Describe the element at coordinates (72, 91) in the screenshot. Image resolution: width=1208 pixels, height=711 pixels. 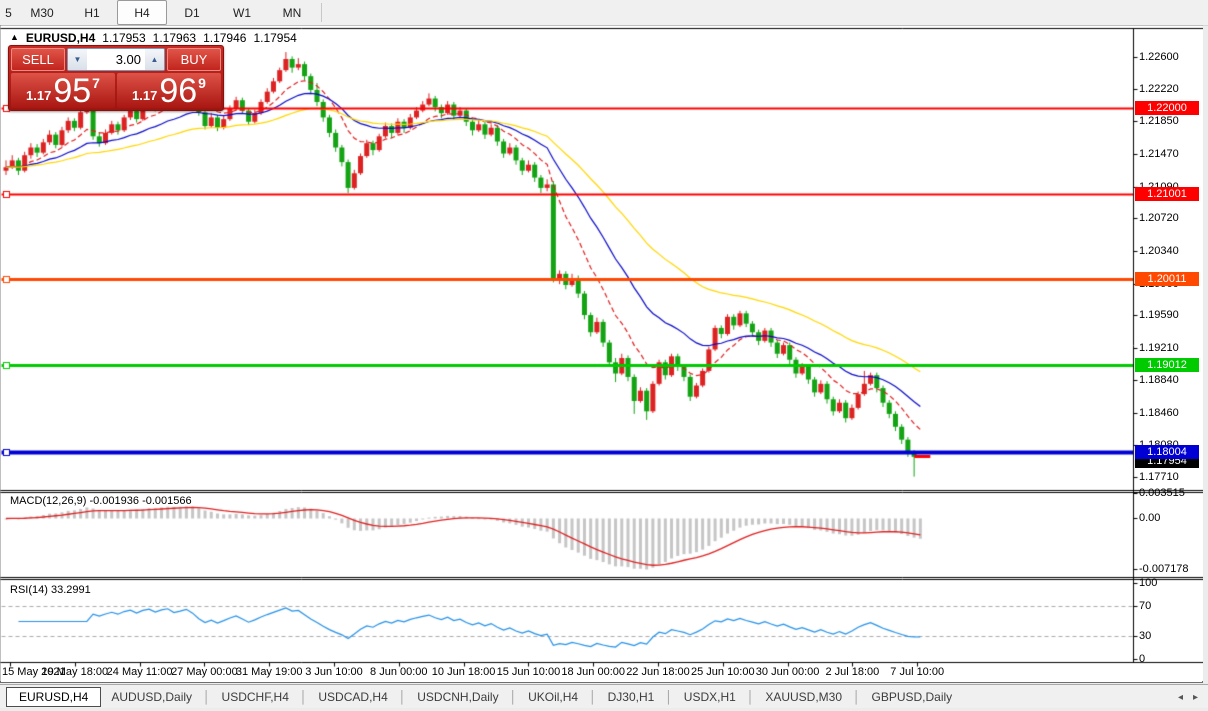
I see `sell-price-big: 95` at that location.